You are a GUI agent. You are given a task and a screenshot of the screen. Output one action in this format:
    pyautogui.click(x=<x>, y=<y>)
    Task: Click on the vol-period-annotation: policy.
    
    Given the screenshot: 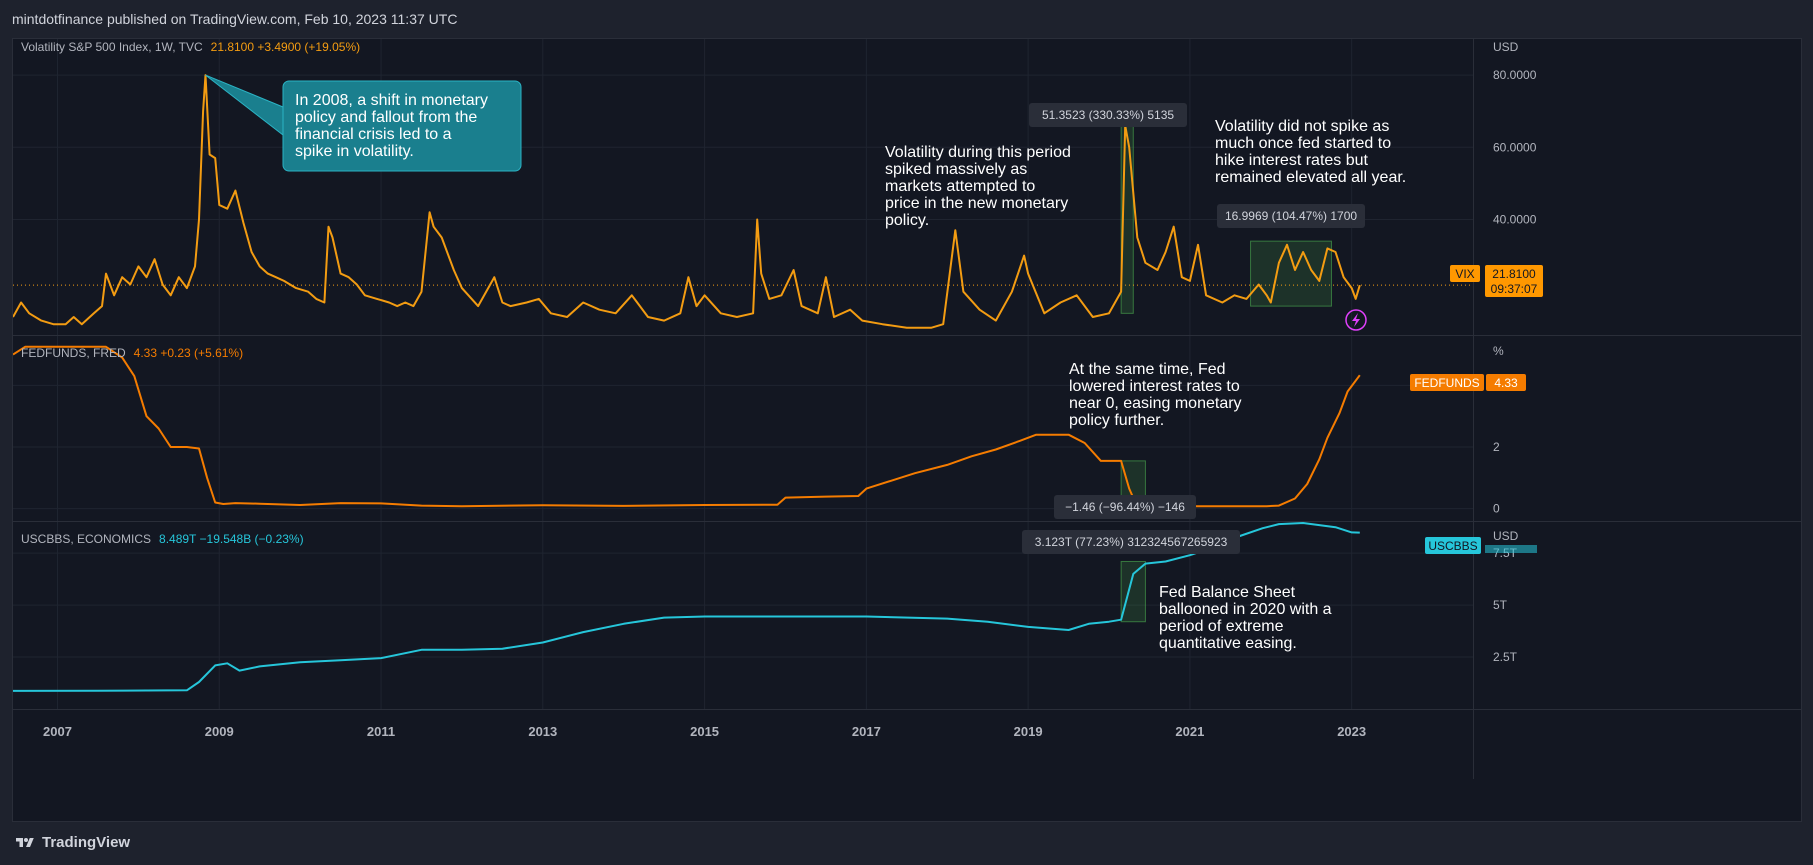 What is the action you would take?
    pyautogui.click(x=907, y=220)
    